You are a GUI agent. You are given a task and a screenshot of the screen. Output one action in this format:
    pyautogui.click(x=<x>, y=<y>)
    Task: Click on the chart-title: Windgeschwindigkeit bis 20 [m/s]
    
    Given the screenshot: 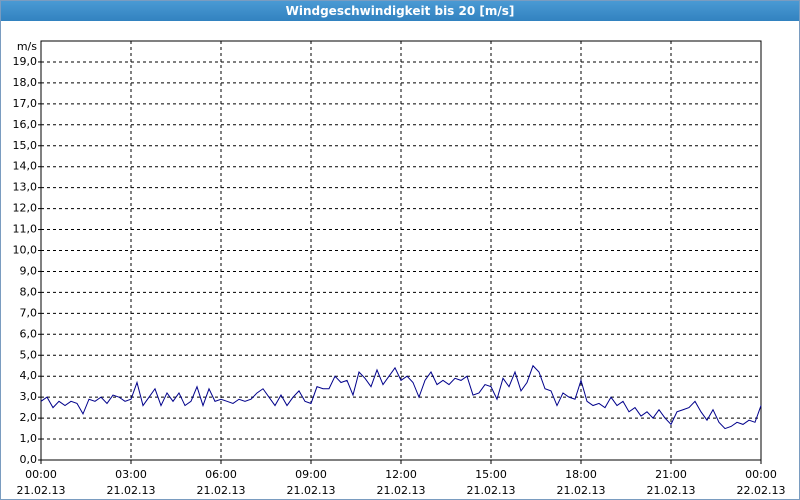 What is the action you would take?
    pyautogui.click(x=400, y=11)
    